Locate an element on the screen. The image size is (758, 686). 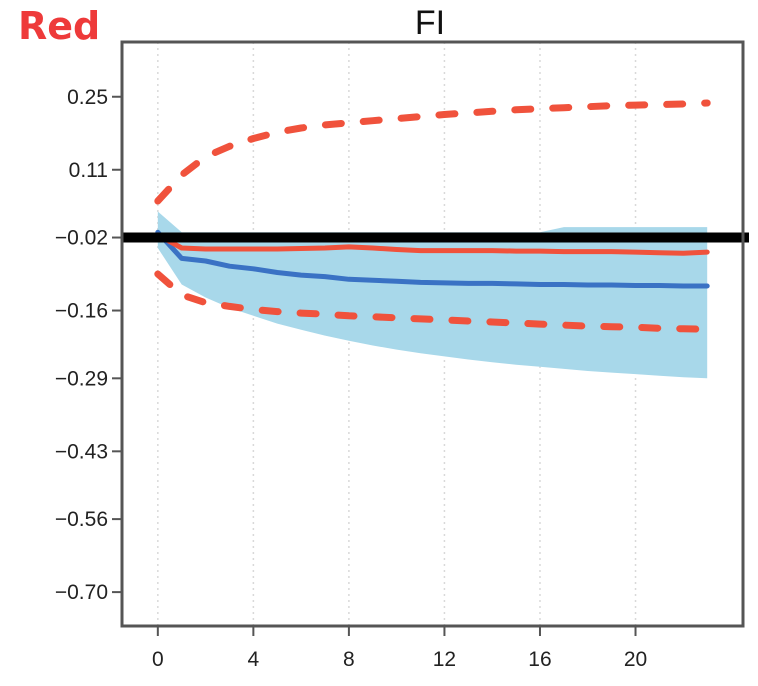
y-axis: 0.25 0.11 −0.02 −0.16 −0.29 −0.43 −0.56 −0.70 is located at coordinates (88, 345).